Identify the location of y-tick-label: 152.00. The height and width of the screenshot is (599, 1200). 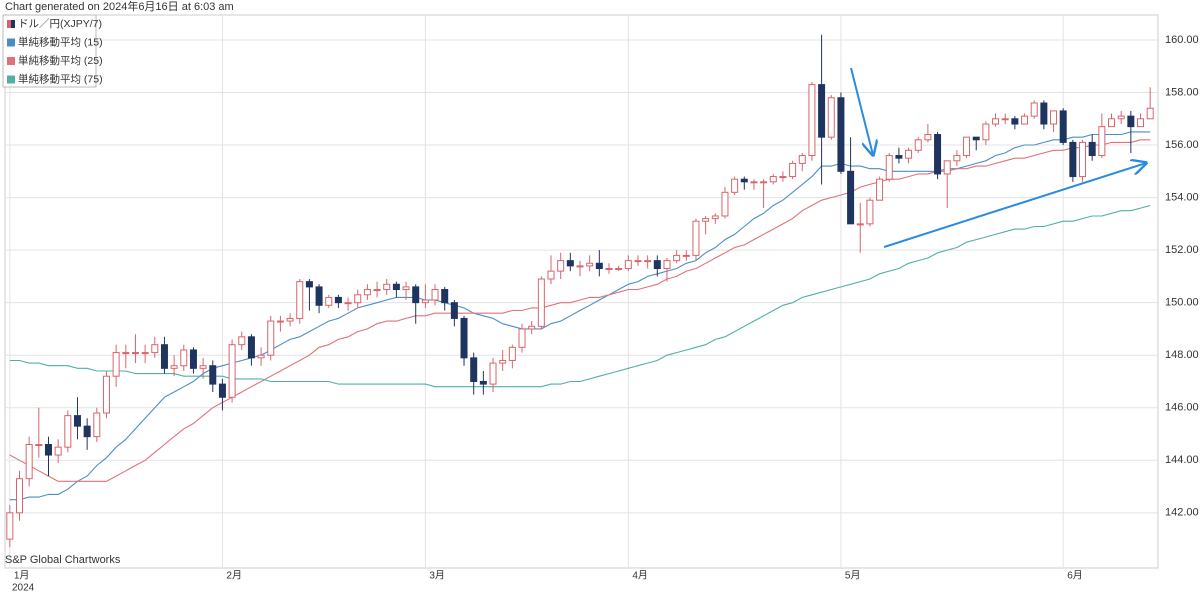
(1182, 250).